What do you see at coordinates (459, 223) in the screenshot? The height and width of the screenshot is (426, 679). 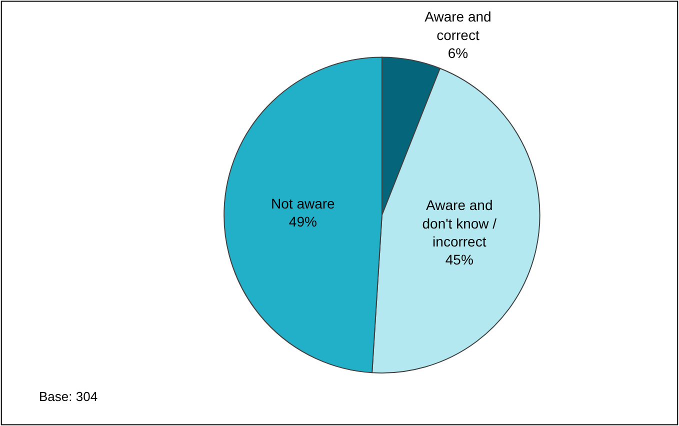 I see `slice-label: Aware and don't know / incorrect` at bounding box center [459, 223].